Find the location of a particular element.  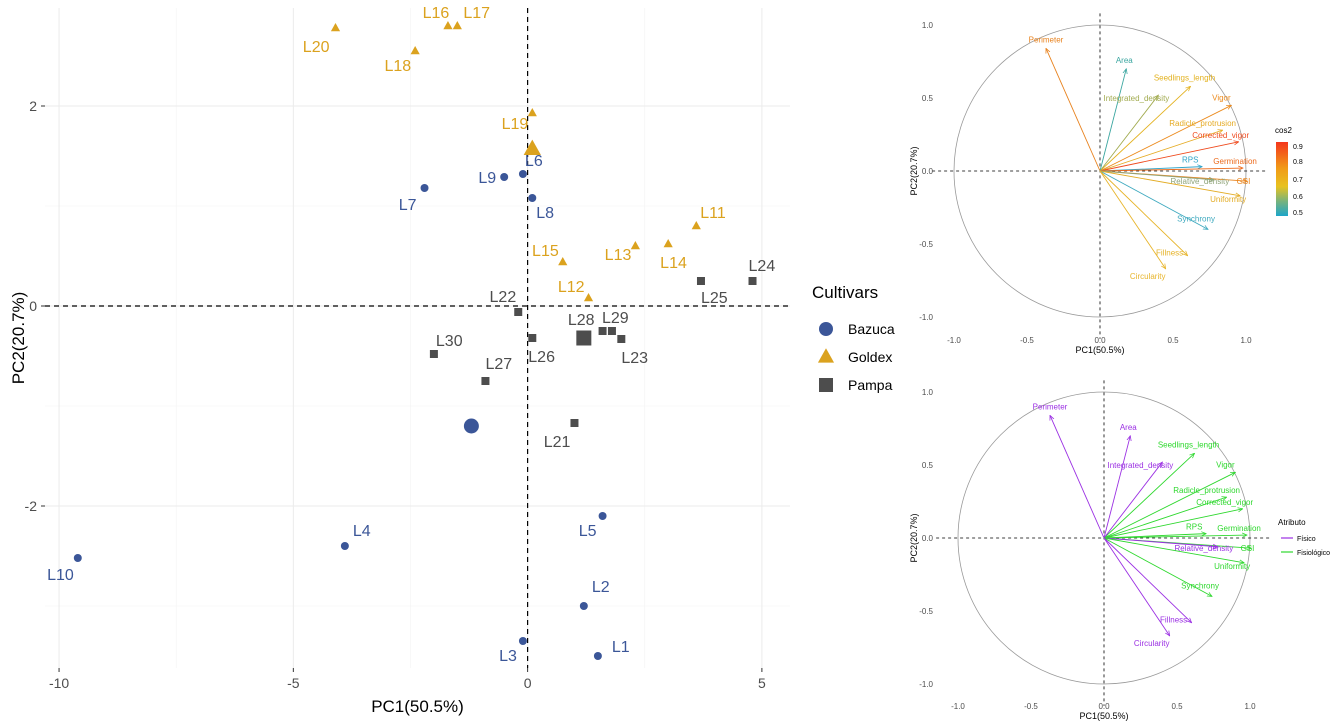

point-l20 is located at coordinates (335, 27).